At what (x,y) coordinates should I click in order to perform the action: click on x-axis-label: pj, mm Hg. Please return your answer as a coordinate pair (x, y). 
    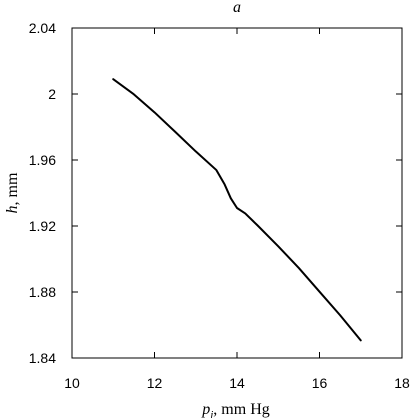
    Looking at the image, I should click on (235, 409).